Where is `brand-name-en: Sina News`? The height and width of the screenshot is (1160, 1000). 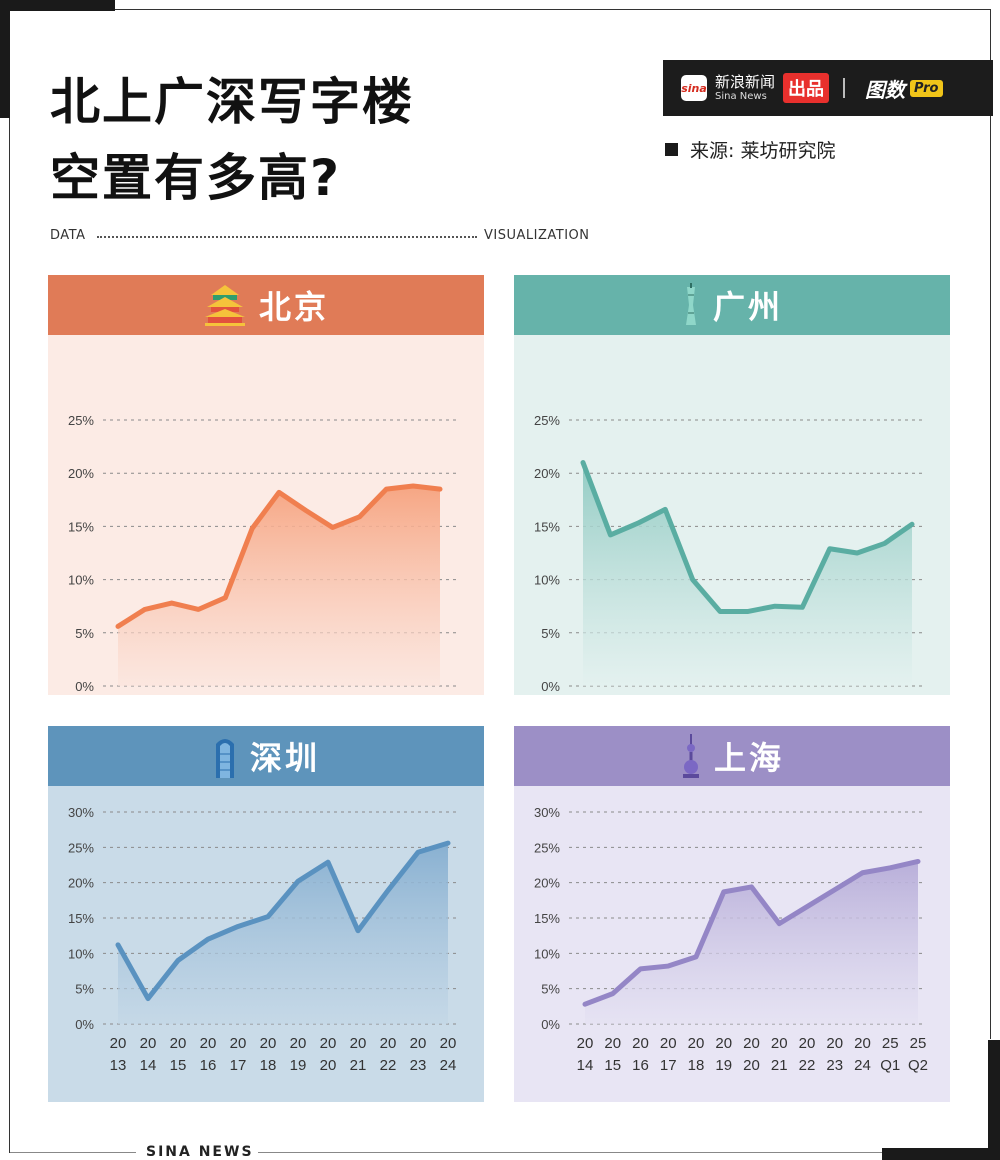 brand-name-en: Sina News is located at coordinates (741, 96).